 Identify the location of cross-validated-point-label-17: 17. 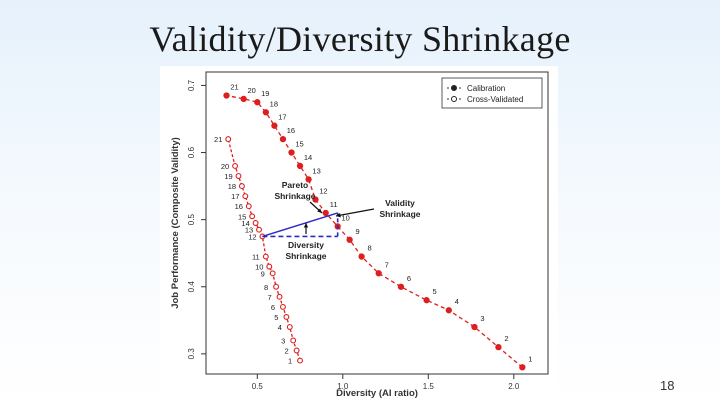
(235, 196).